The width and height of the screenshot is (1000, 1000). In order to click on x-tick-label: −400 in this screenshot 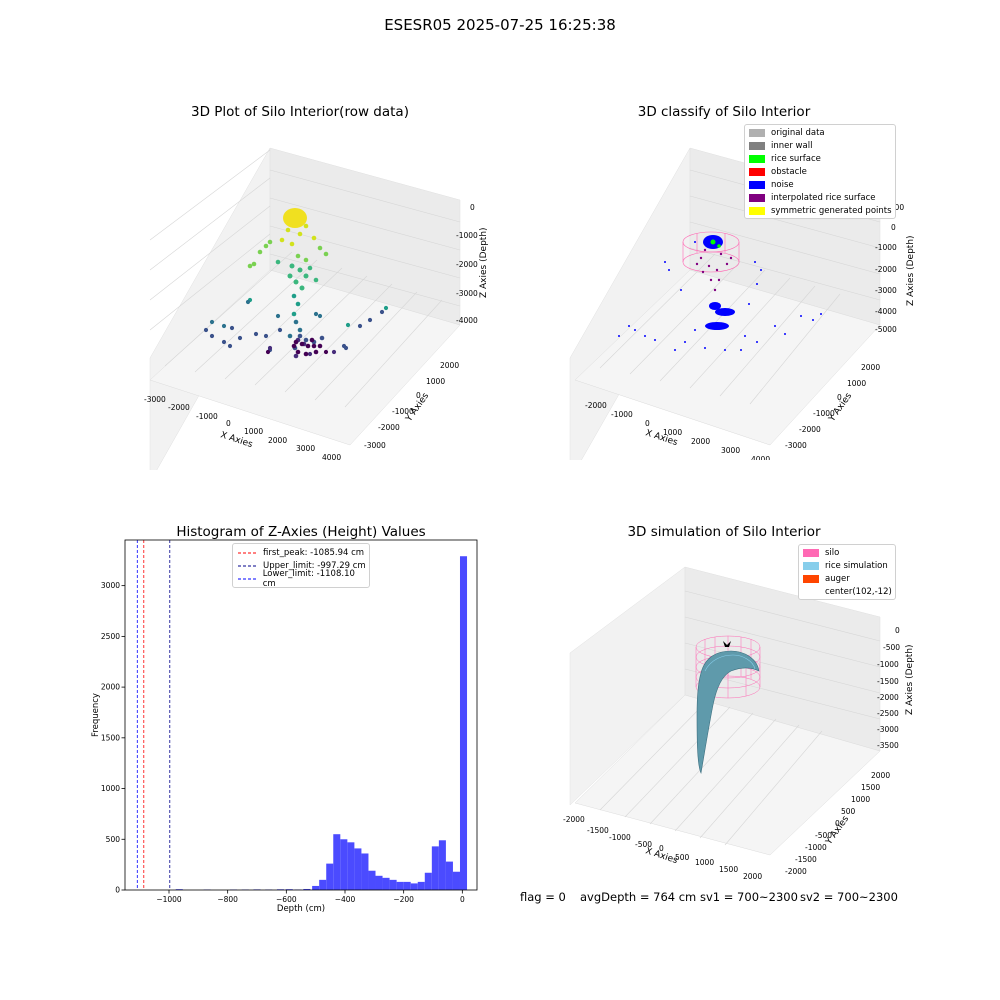, I will do `click(345, 899)`.